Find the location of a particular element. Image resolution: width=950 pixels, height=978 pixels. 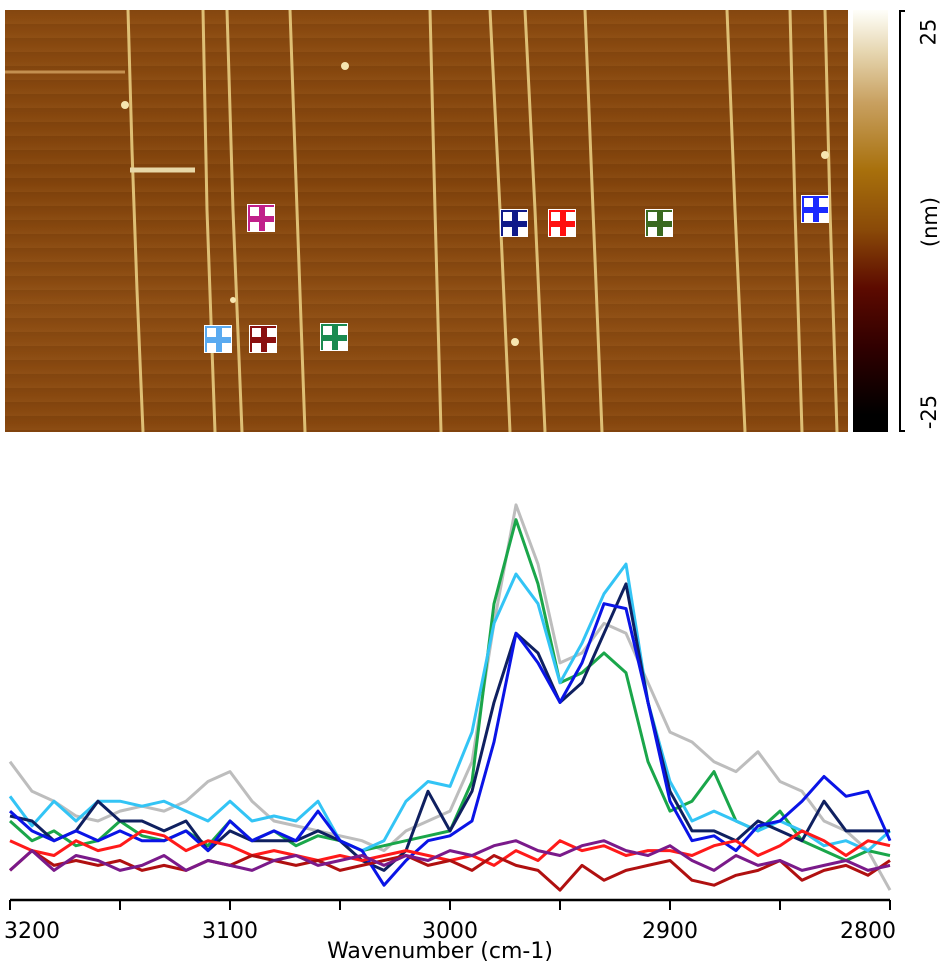

x-tick-label: 2900 is located at coordinates (670, 931).